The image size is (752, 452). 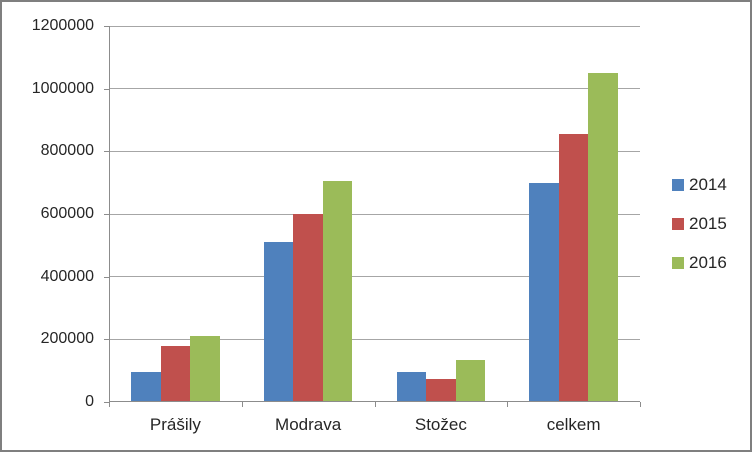 What do you see at coordinates (708, 223) in the screenshot?
I see `legend-label: 2015` at bounding box center [708, 223].